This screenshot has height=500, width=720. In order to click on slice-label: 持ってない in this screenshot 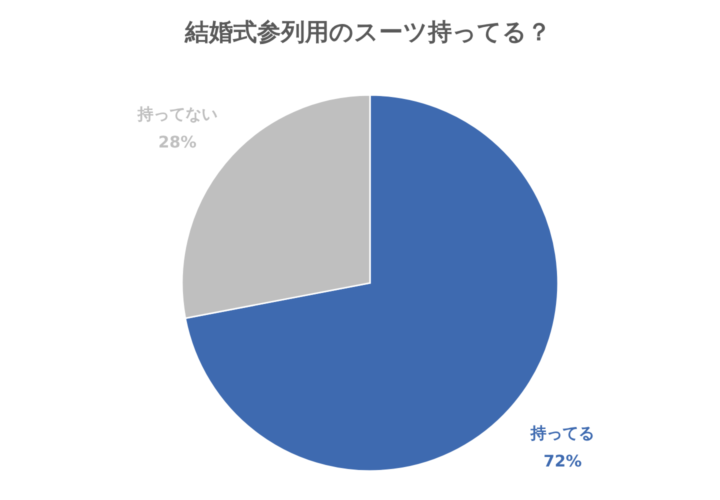, I will do `click(177, 114)`.